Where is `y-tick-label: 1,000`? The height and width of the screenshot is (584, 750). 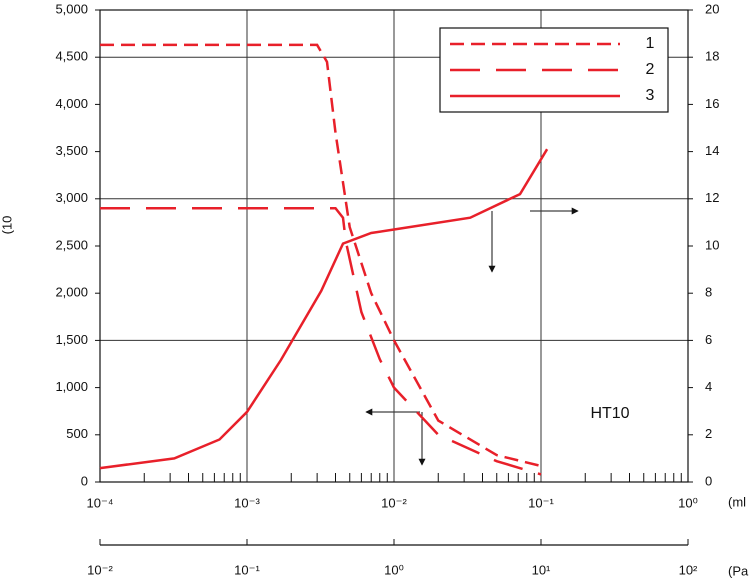
y-tick-label: 1,000 is located at coordinates (71, 386).